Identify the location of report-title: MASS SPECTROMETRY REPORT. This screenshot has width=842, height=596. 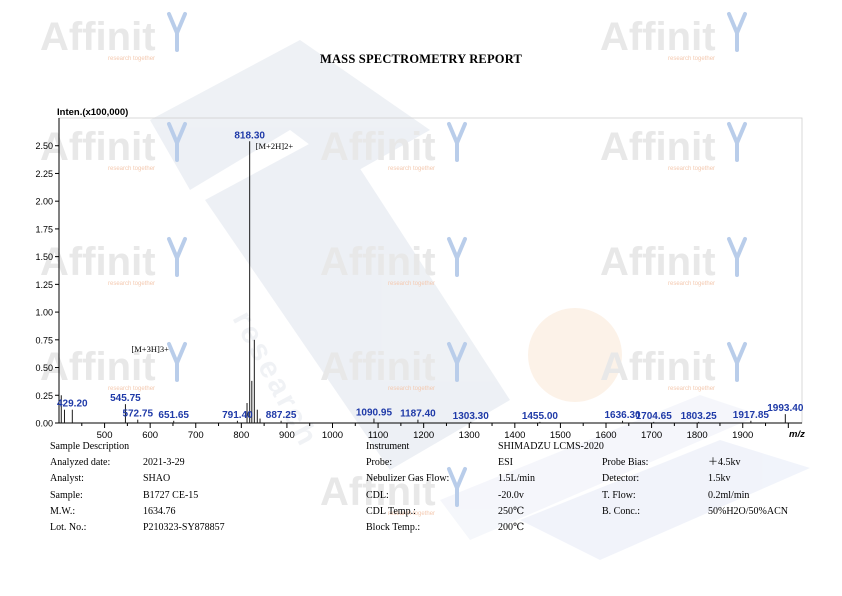
(421, 59).